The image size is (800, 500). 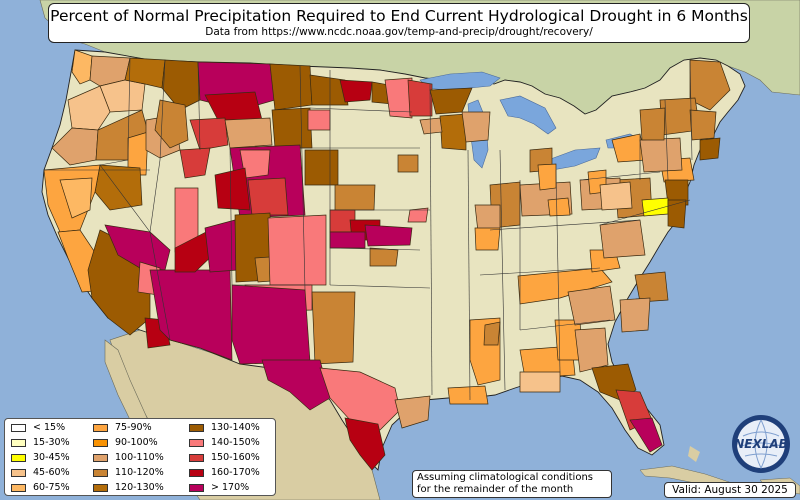 What do you see at coordinates (235, 472) in the screenshot?
I see `legend-label: 160-170%` at bounding box center [235, 472].